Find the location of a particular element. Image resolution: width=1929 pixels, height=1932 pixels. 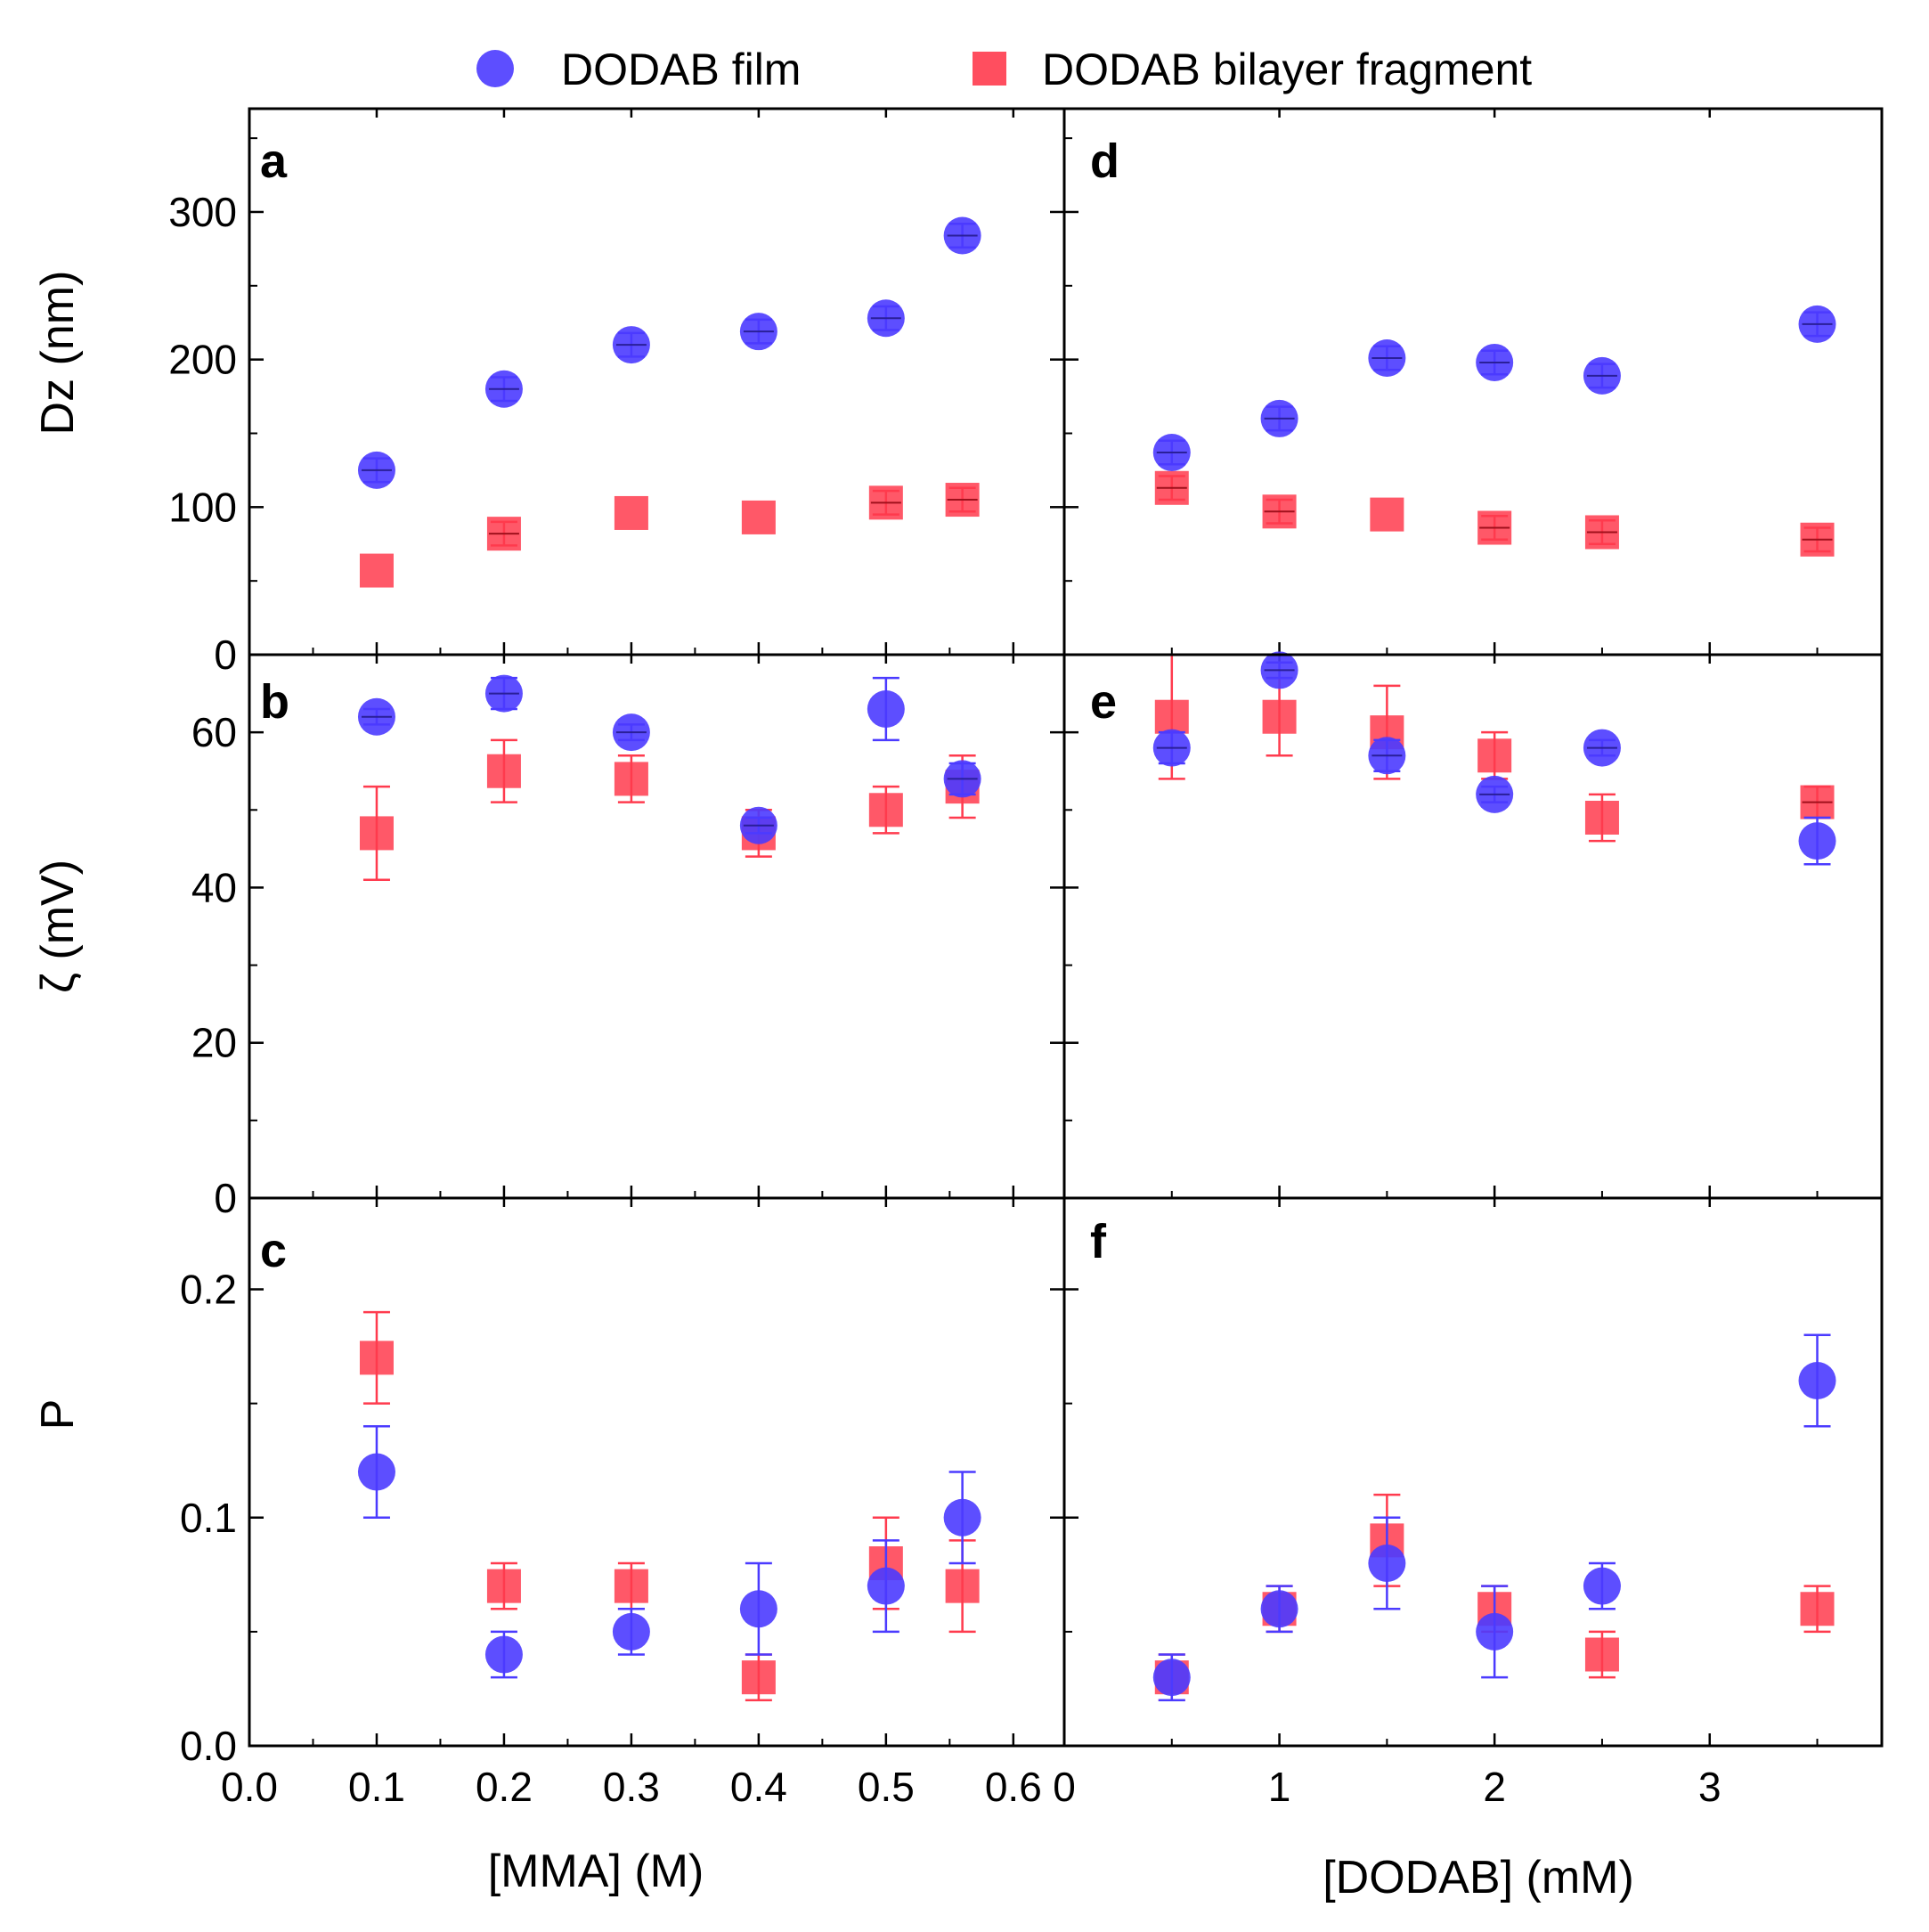

panel-letter-b: b is located at coordinates (274, 702).